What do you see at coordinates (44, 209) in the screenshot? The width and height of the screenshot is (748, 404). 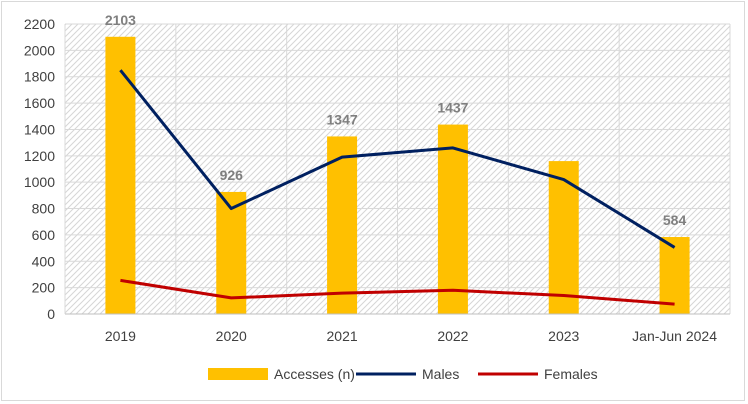 I see `y-tick-label: 800` at bounding box center [44, 209].